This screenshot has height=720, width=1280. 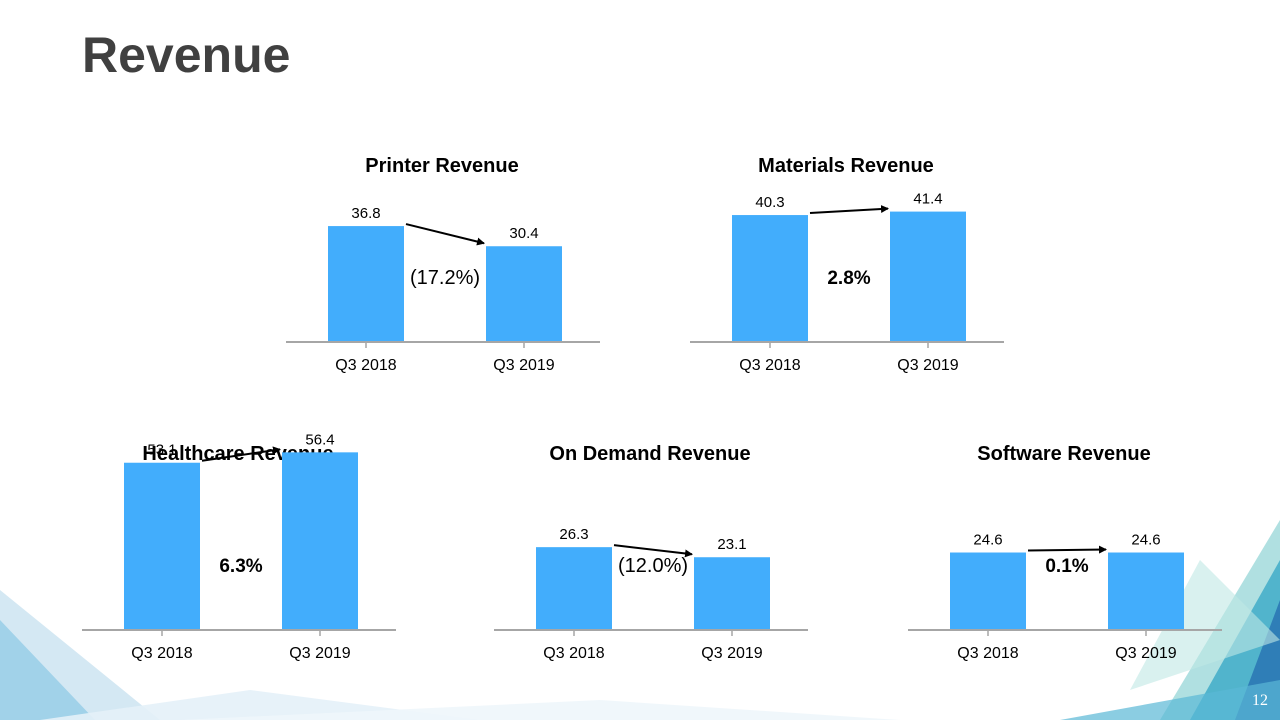 I want to click on change-label: 2.8%, so click(x=848, y=278).